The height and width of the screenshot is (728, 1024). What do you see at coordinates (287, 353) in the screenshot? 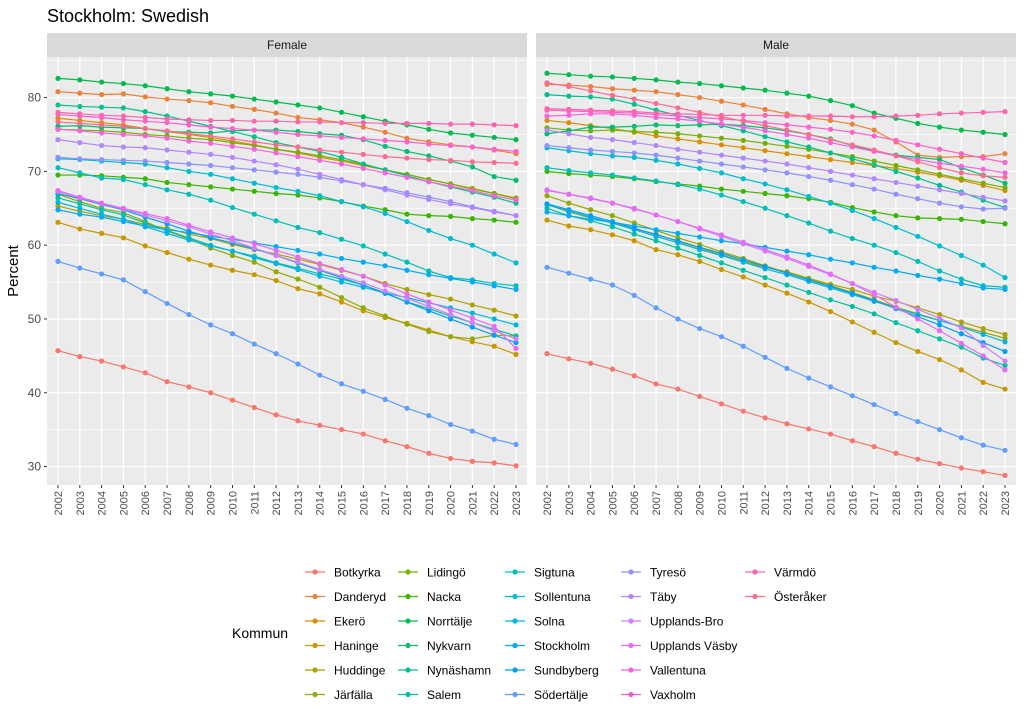
I see `series-sodertalje` at bounding box center [287, 353].